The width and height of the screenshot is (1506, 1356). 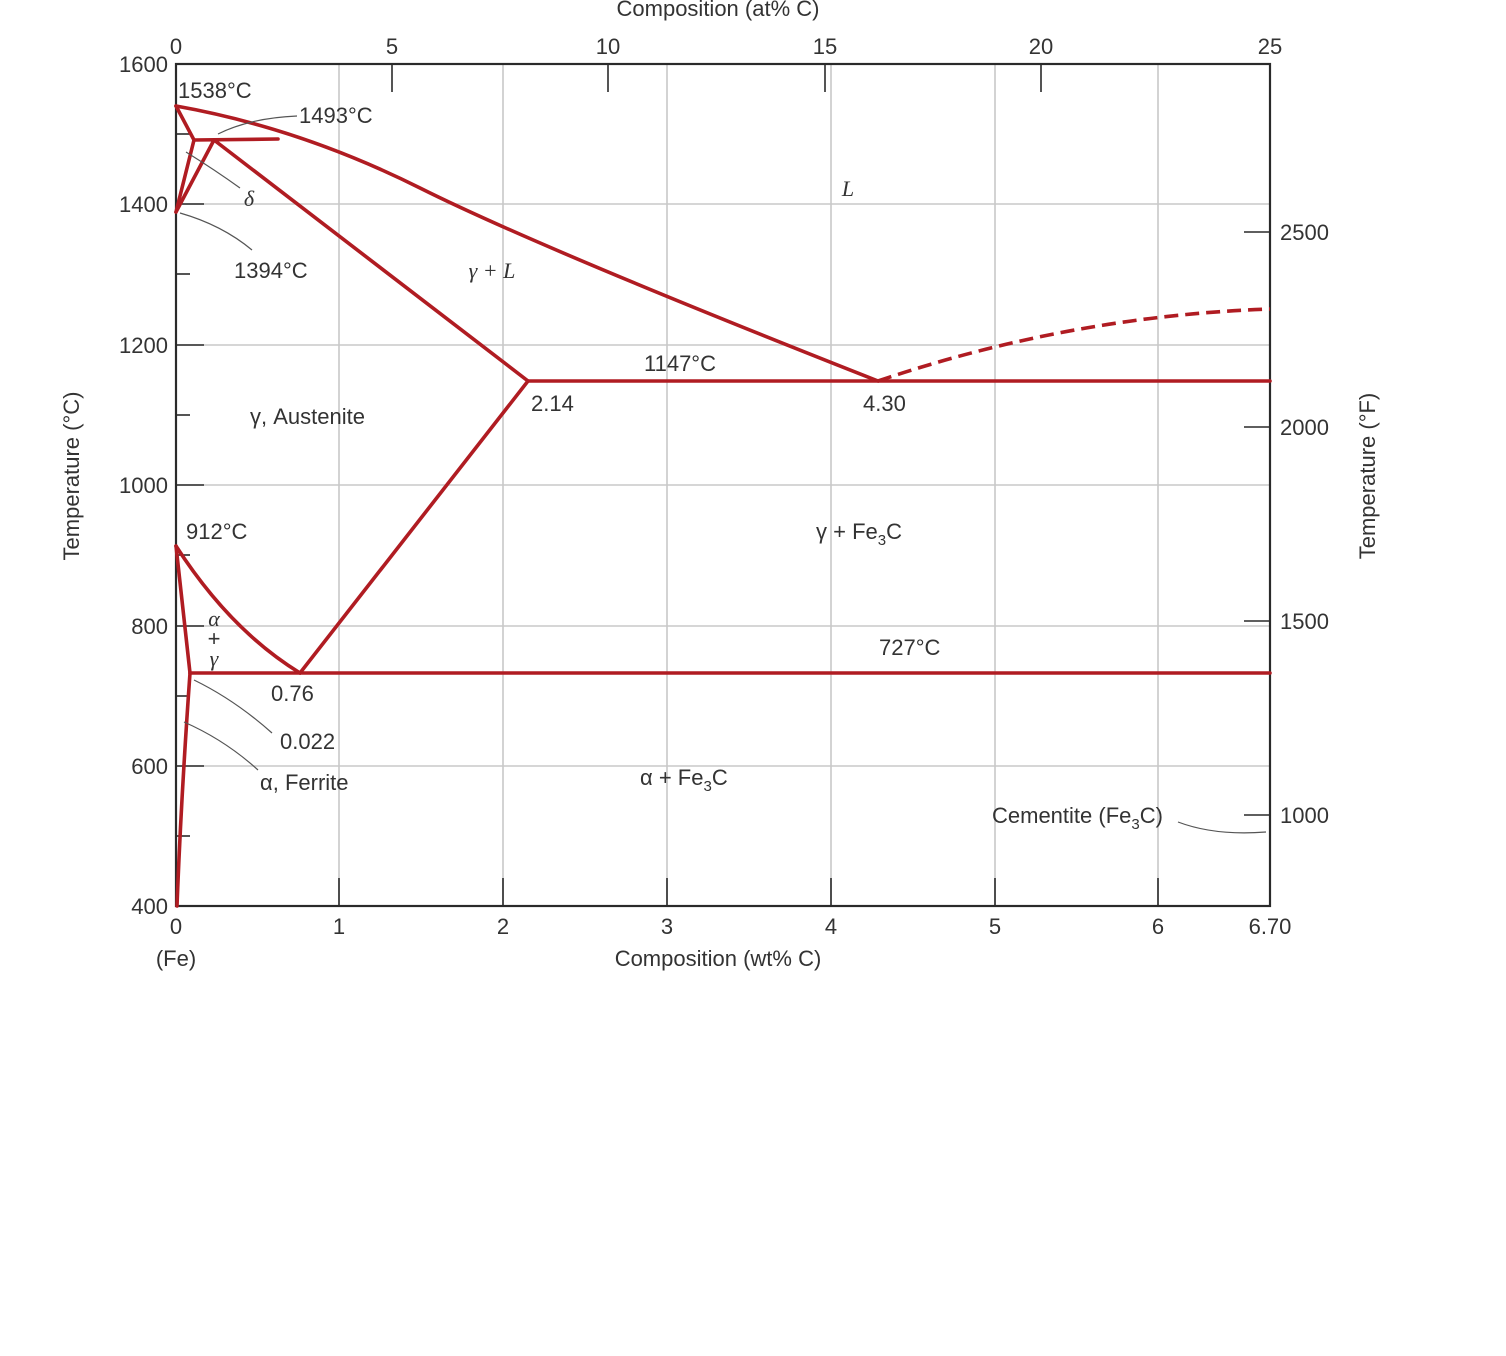 What do you see at coordinates (1304, 524) in the screenshot?
I see `right-axis-tick-labels: 2500 2000 1500 1000` at bounding box center [1304, 524].